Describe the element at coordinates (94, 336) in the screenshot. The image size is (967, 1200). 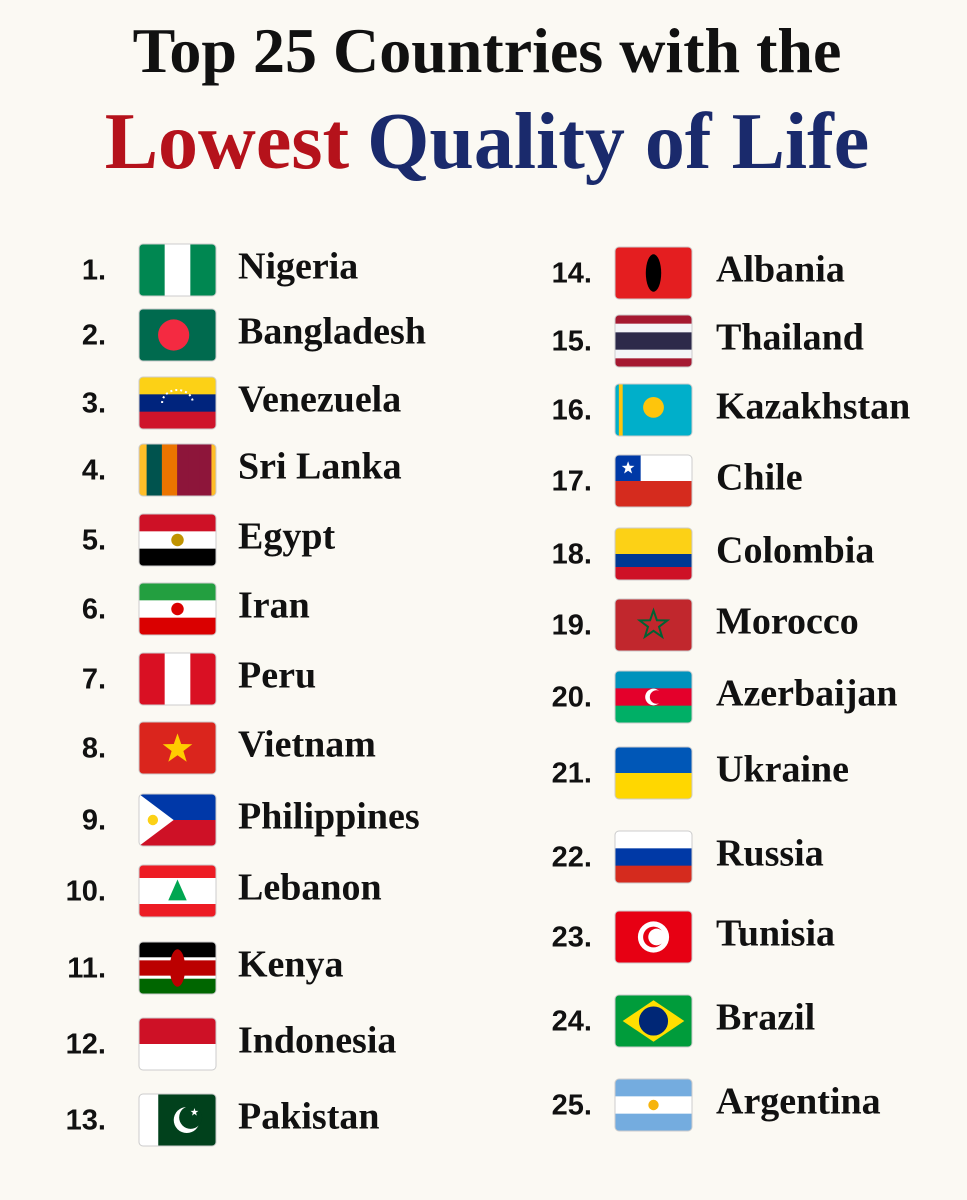
I see `rank: 2.` at that location.